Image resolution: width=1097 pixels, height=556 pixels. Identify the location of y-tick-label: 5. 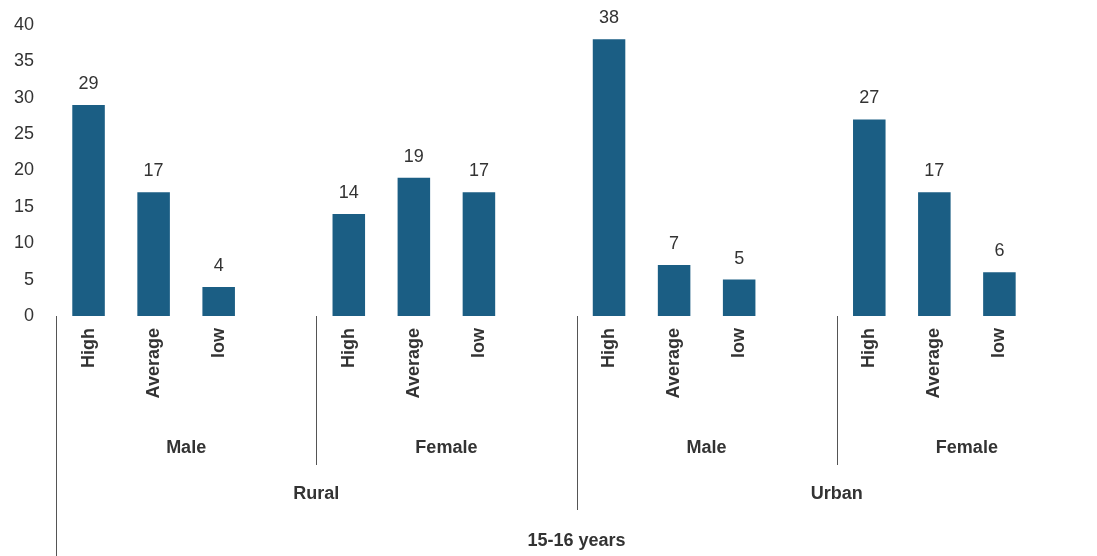
(29, 278).